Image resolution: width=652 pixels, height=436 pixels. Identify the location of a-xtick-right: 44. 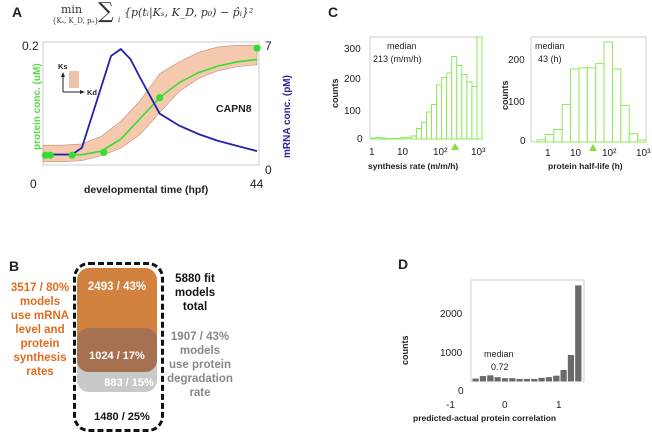
(257, 184).